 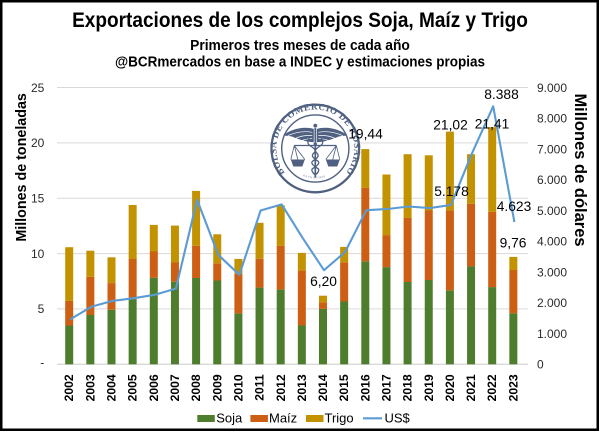 I want to click on svg-text: 2008, so click(x=196, y=387).